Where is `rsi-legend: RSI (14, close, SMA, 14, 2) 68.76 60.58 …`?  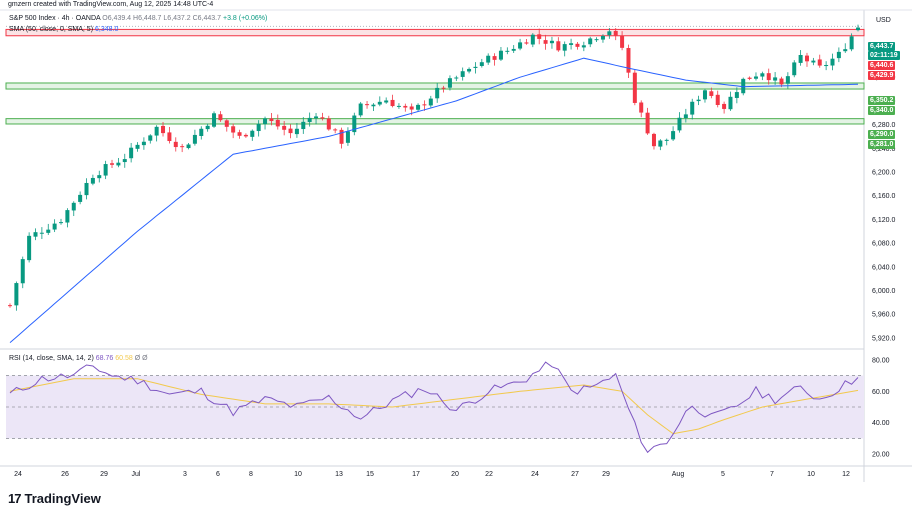 rsi-legend: RSI (14, close, SMA, 14, 2) 68.76 60.58 … is located at coordinates (78, 358).